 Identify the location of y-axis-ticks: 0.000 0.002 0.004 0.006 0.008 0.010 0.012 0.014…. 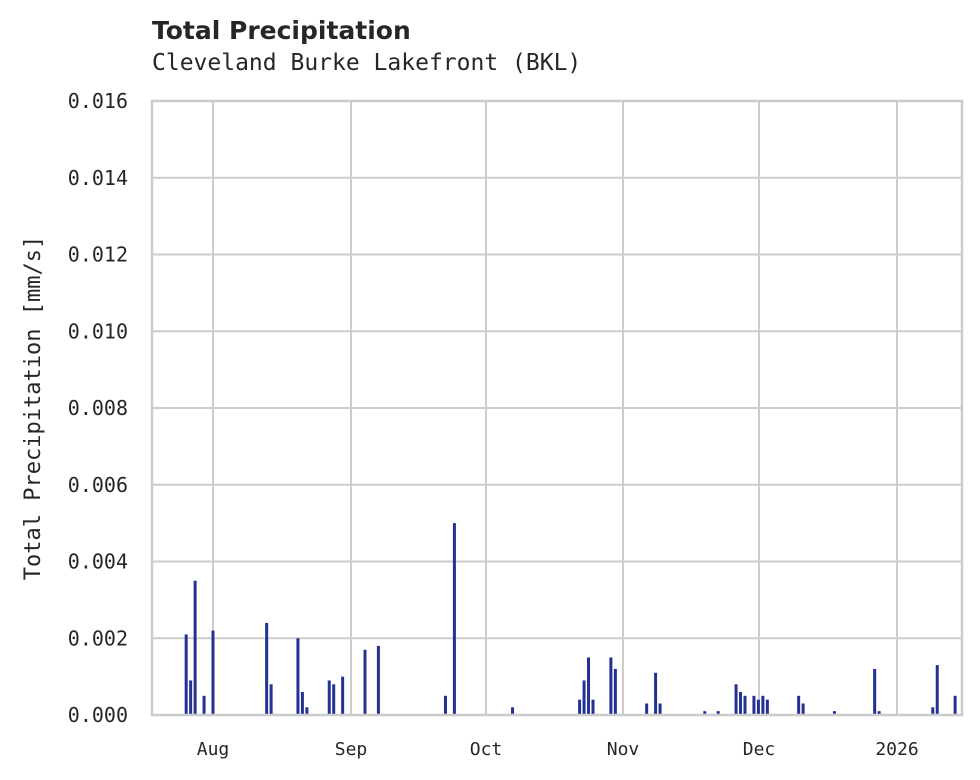
(98, 408).